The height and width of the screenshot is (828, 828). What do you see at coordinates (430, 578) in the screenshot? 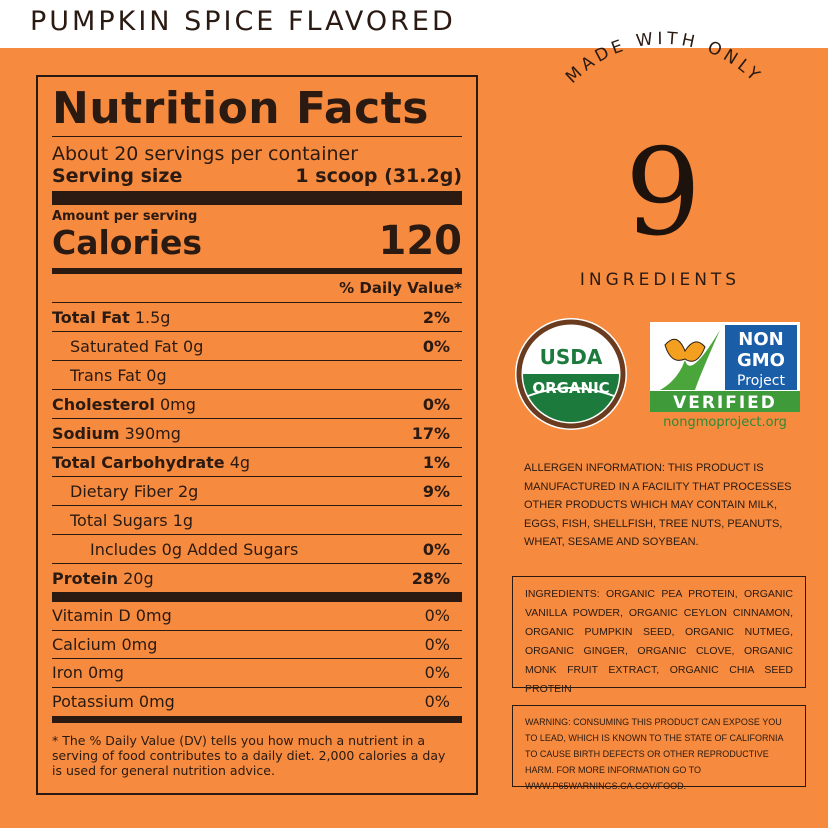
I see `daily-value: 28%` at bounding box center [430, 578].